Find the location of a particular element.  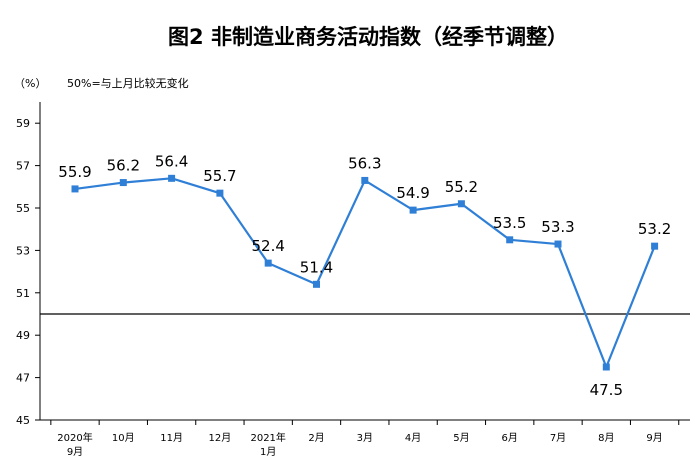

chart-title: 图2 非制造业商务活动指数（经季节调整） is located at coordinates (368, 37).